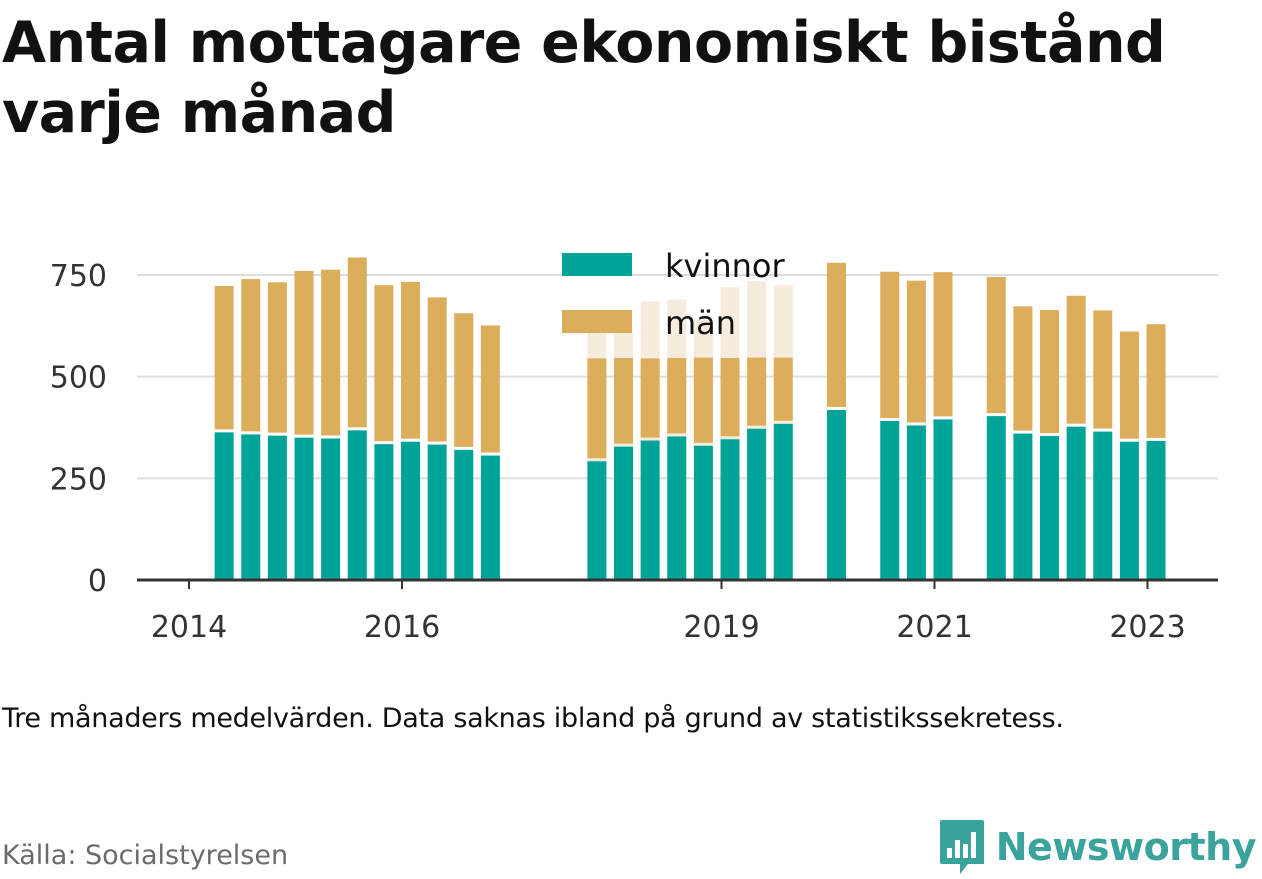 The height and width of the screenshot is (879, 1262). Describe the element at coordinates (725, 266) in the screenshot. I see `legend-label: kvinnor` at that location.